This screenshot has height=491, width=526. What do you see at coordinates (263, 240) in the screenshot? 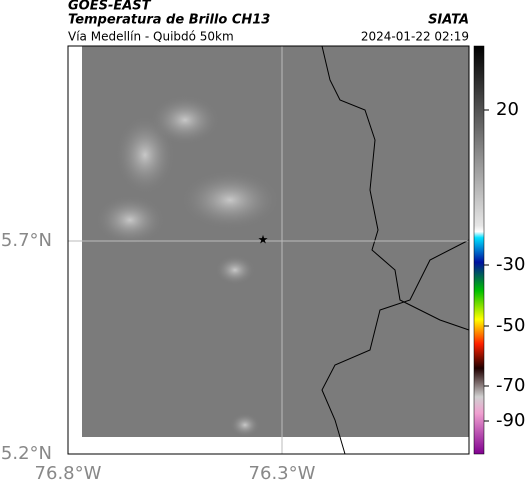
I see `location-star: ★` at bounding box center [263, 240].